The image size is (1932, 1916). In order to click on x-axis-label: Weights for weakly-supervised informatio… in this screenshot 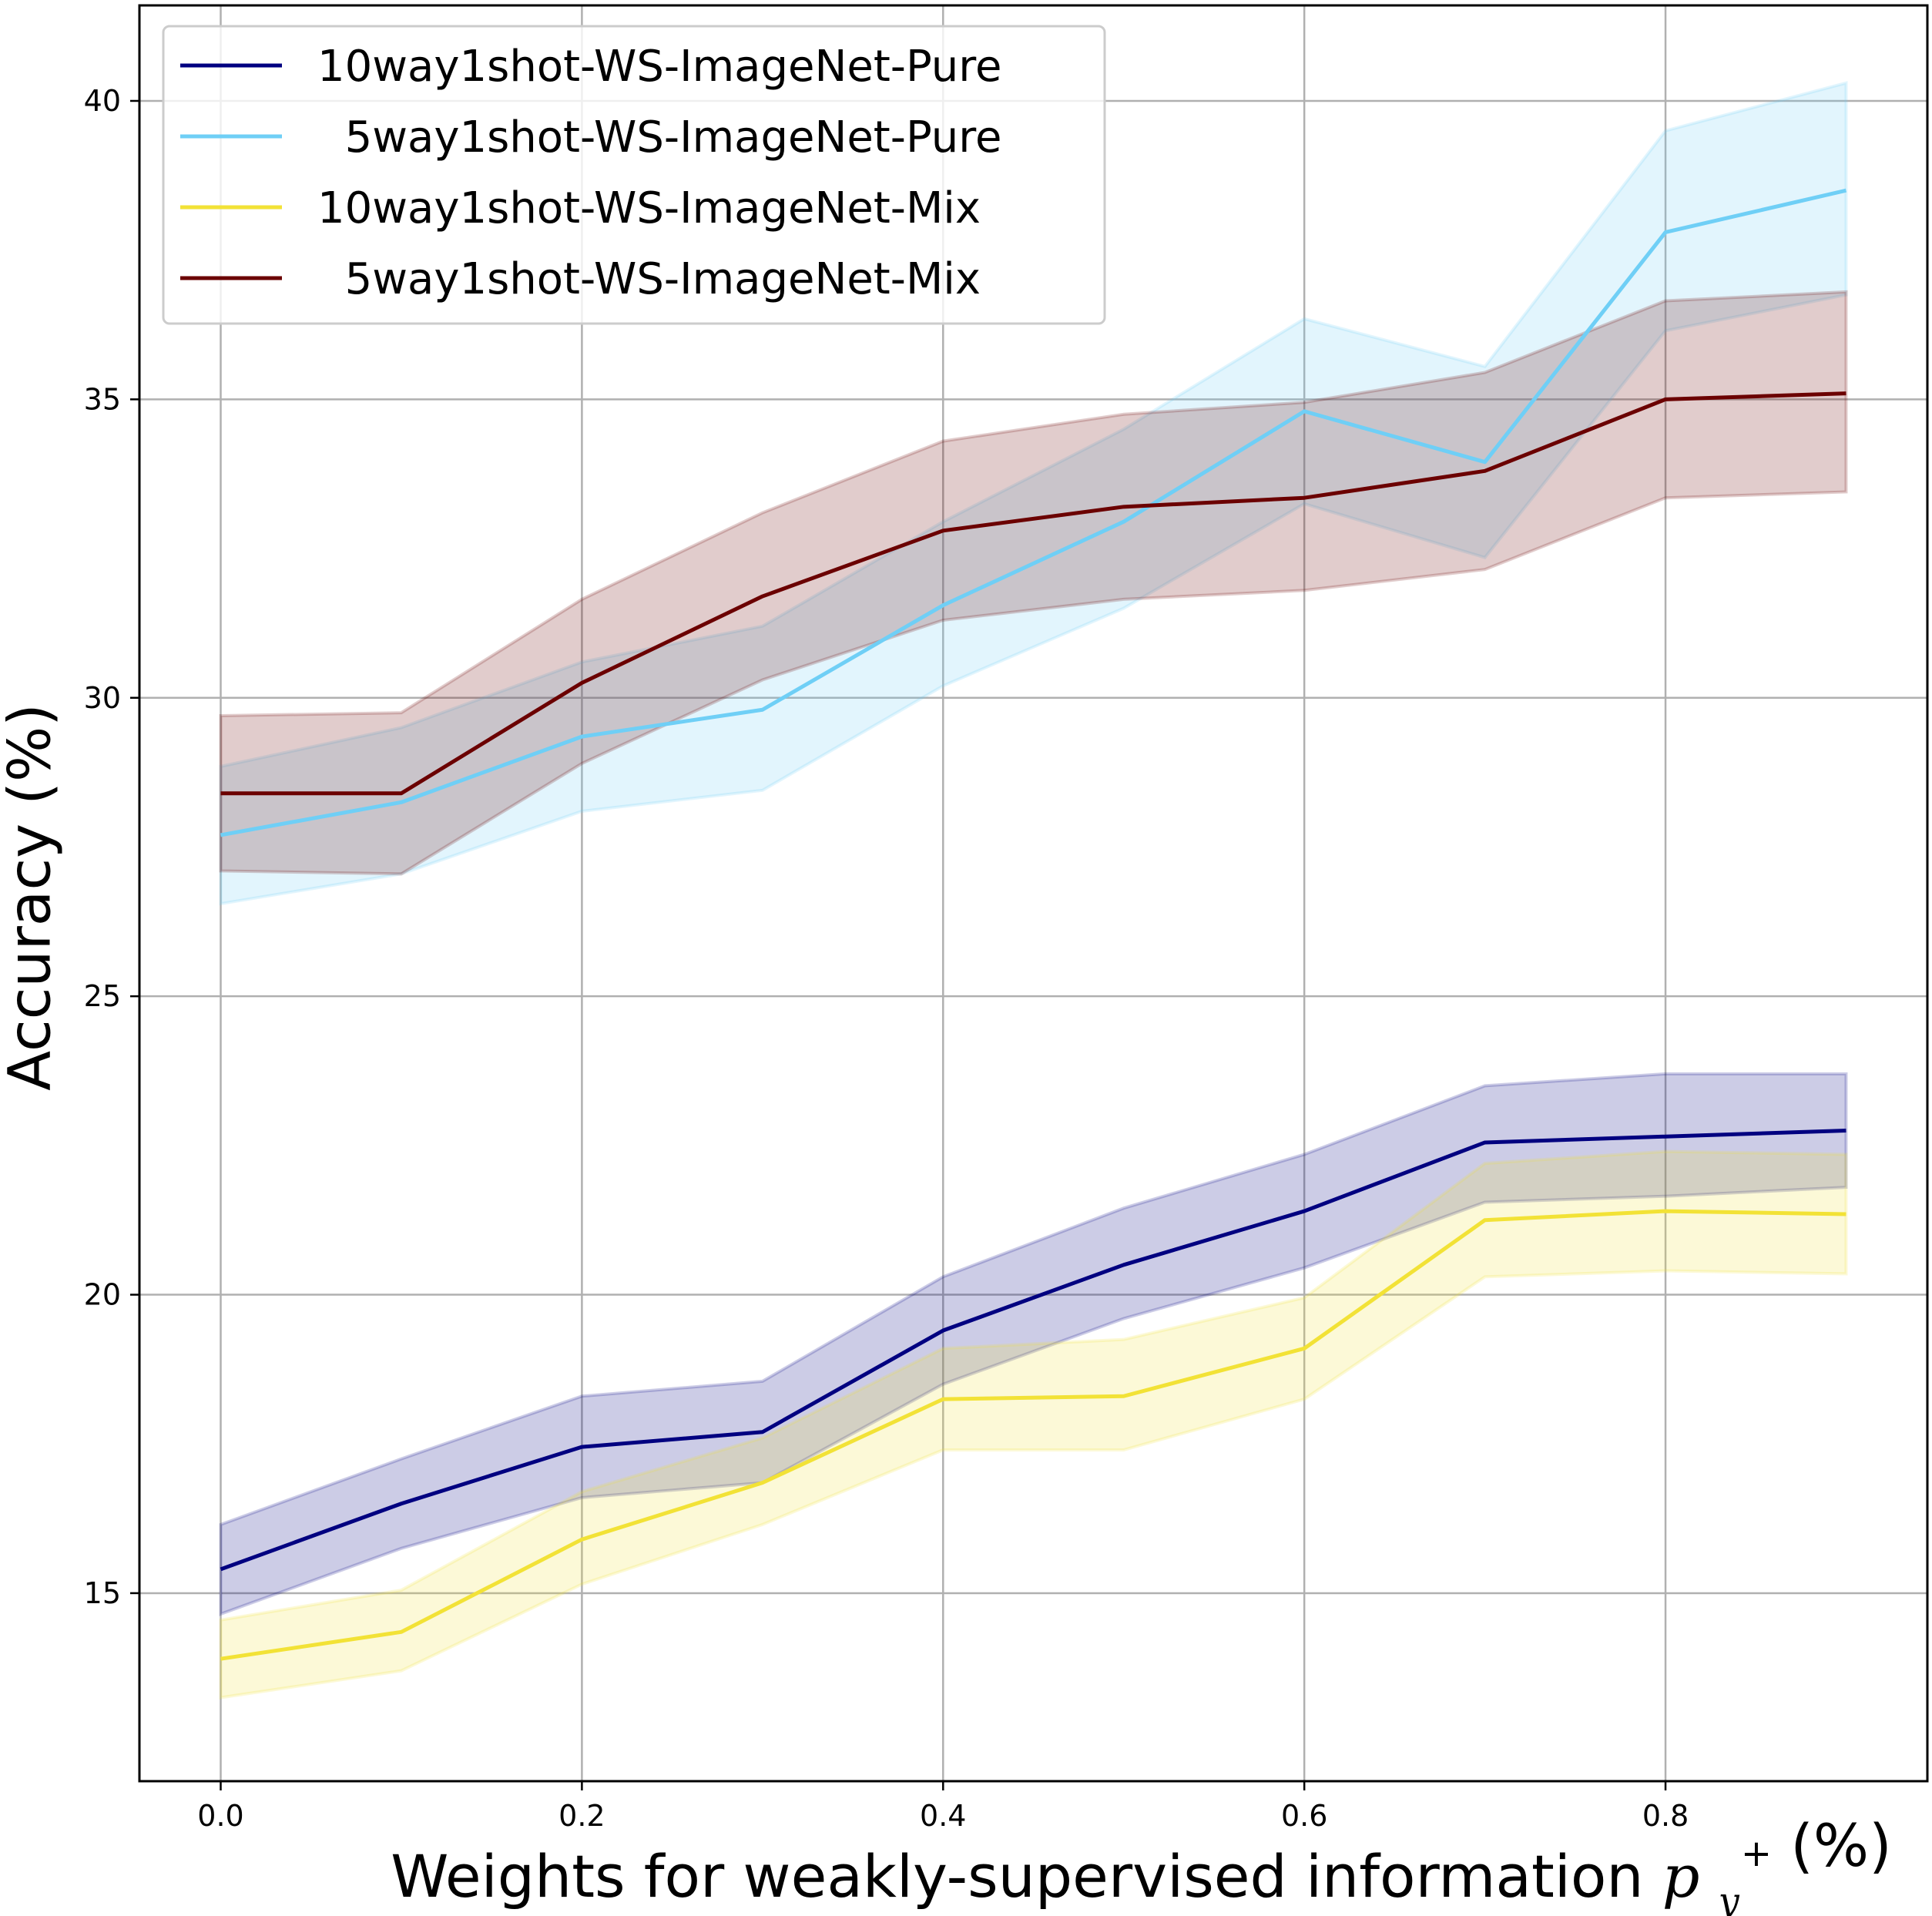, I will do `click(1141, 1864)`.